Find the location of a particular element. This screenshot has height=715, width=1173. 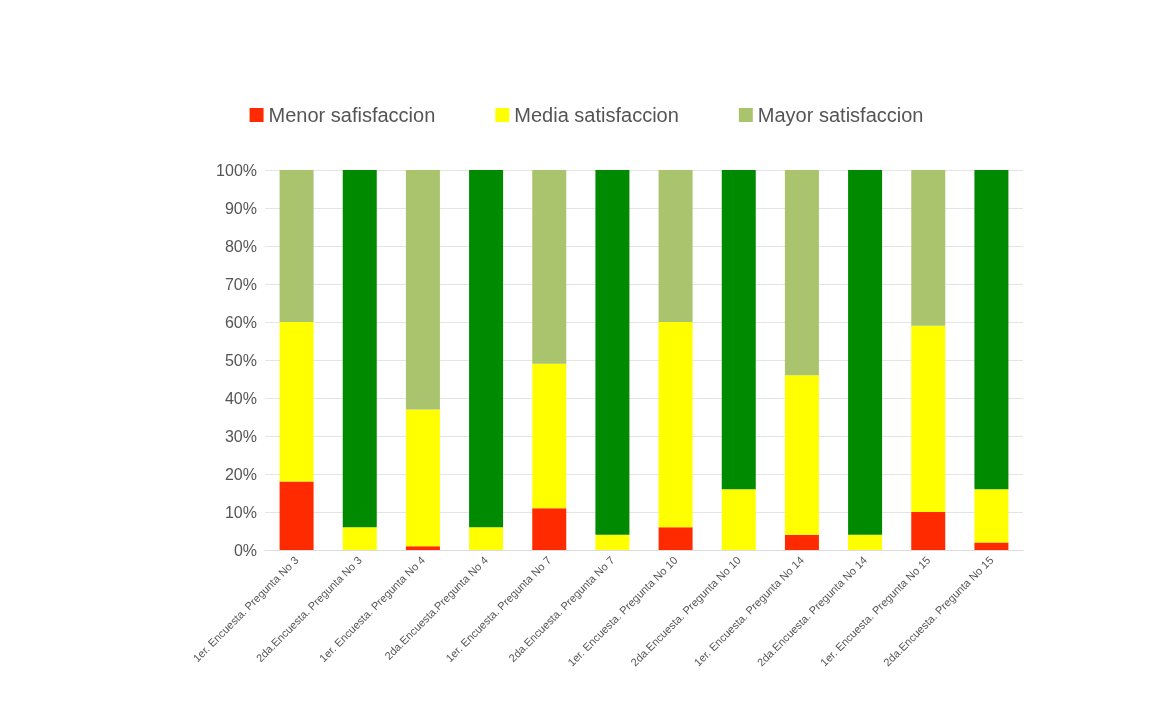

y-tick-label: 70% is located at coordinates (240, 284).